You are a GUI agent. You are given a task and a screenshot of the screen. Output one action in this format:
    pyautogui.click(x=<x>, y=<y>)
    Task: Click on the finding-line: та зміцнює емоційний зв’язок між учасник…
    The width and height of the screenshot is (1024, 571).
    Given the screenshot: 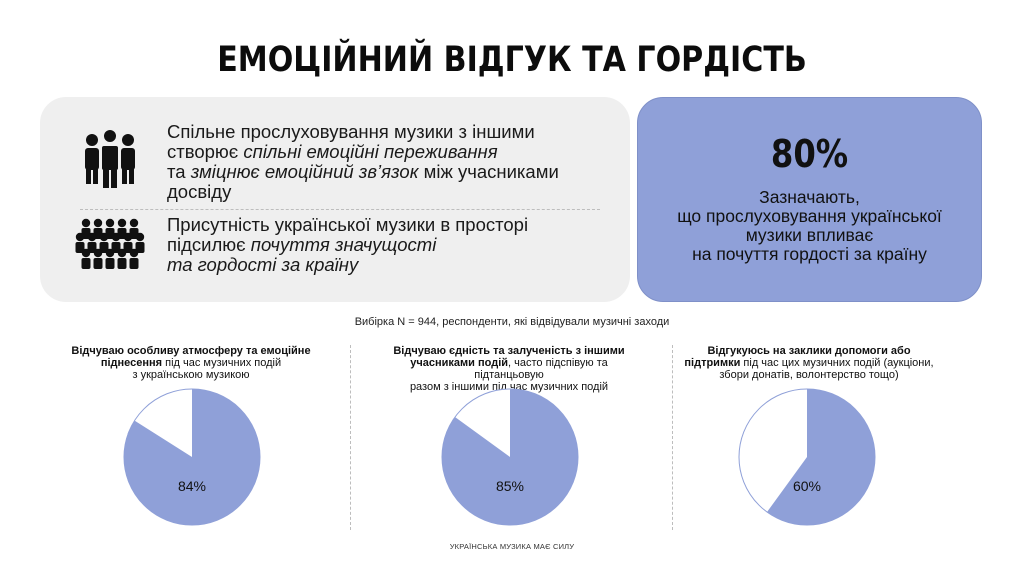 What is the action you would take?
    pyautogui.click(x=363, y=171)
    